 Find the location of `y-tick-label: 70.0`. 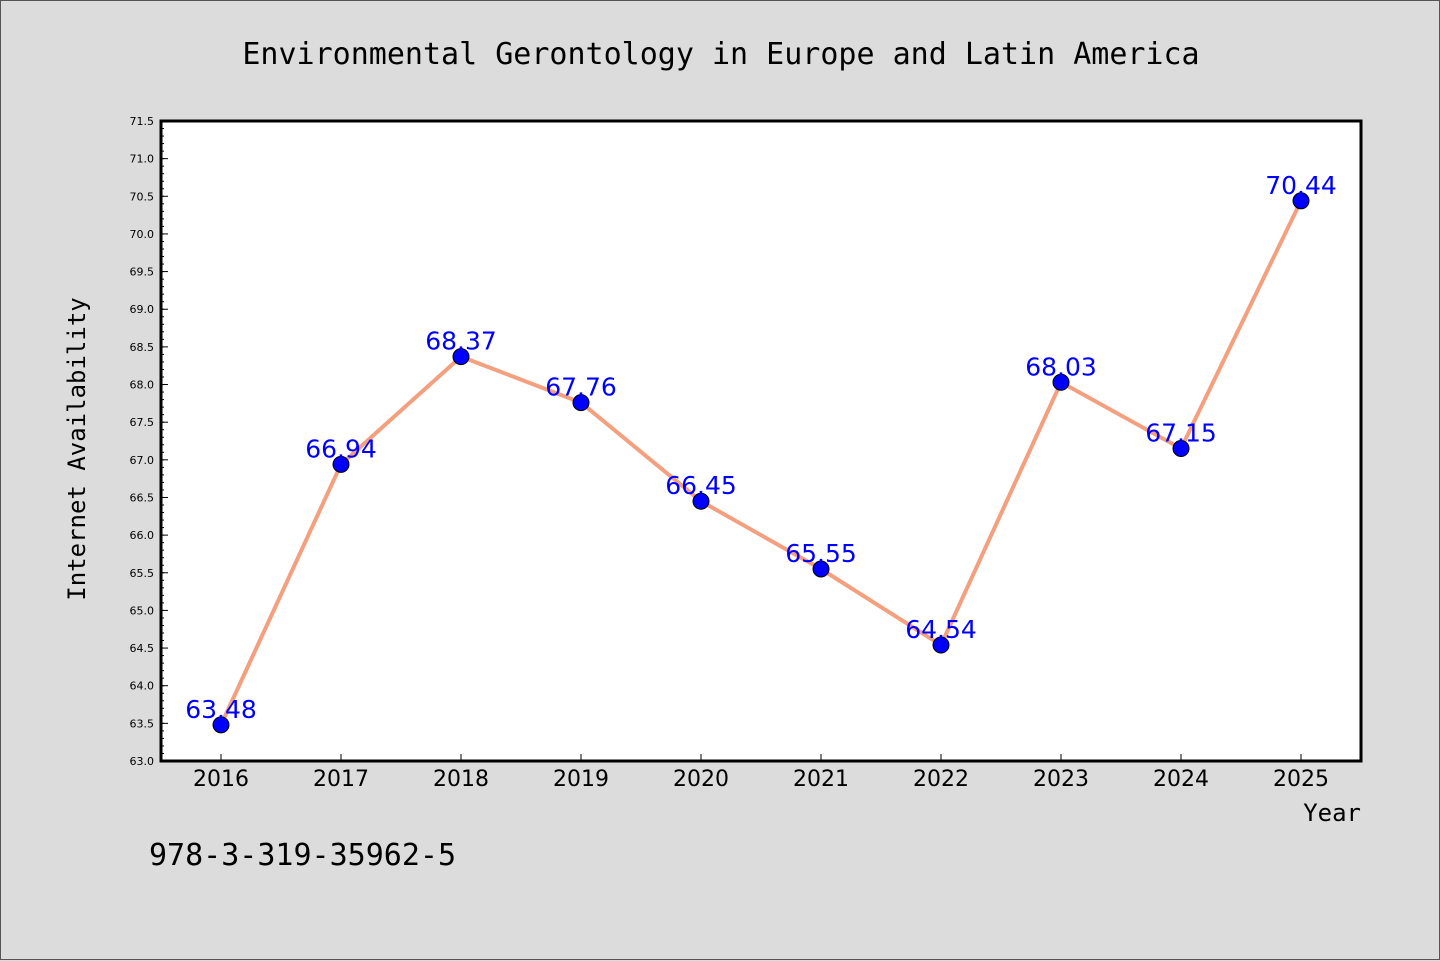

y-tick-label: 70.0 is located at coordinates (142, 234).